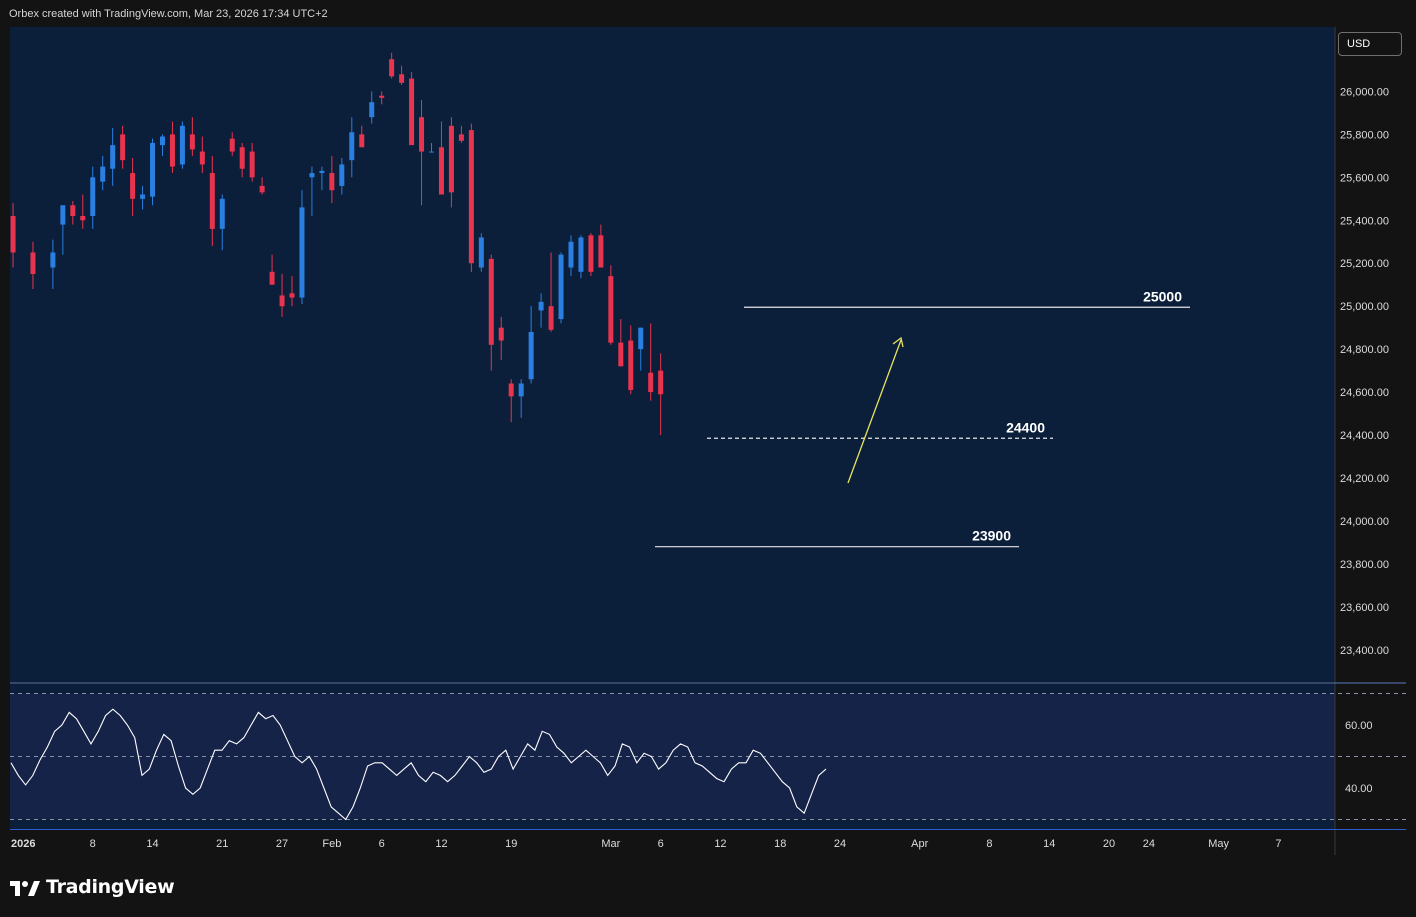  I want to click on rsi-tick-label: 40.00, so click(1359, 789).